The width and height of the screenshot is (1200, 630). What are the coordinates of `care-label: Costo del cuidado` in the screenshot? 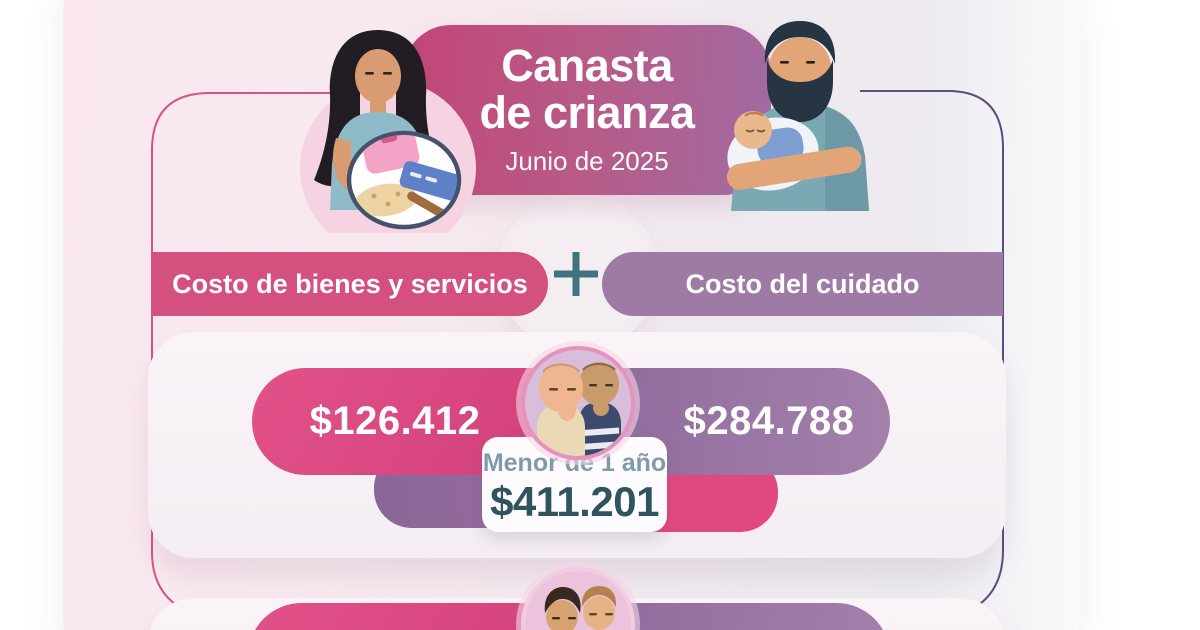 It's located at (802, 283).